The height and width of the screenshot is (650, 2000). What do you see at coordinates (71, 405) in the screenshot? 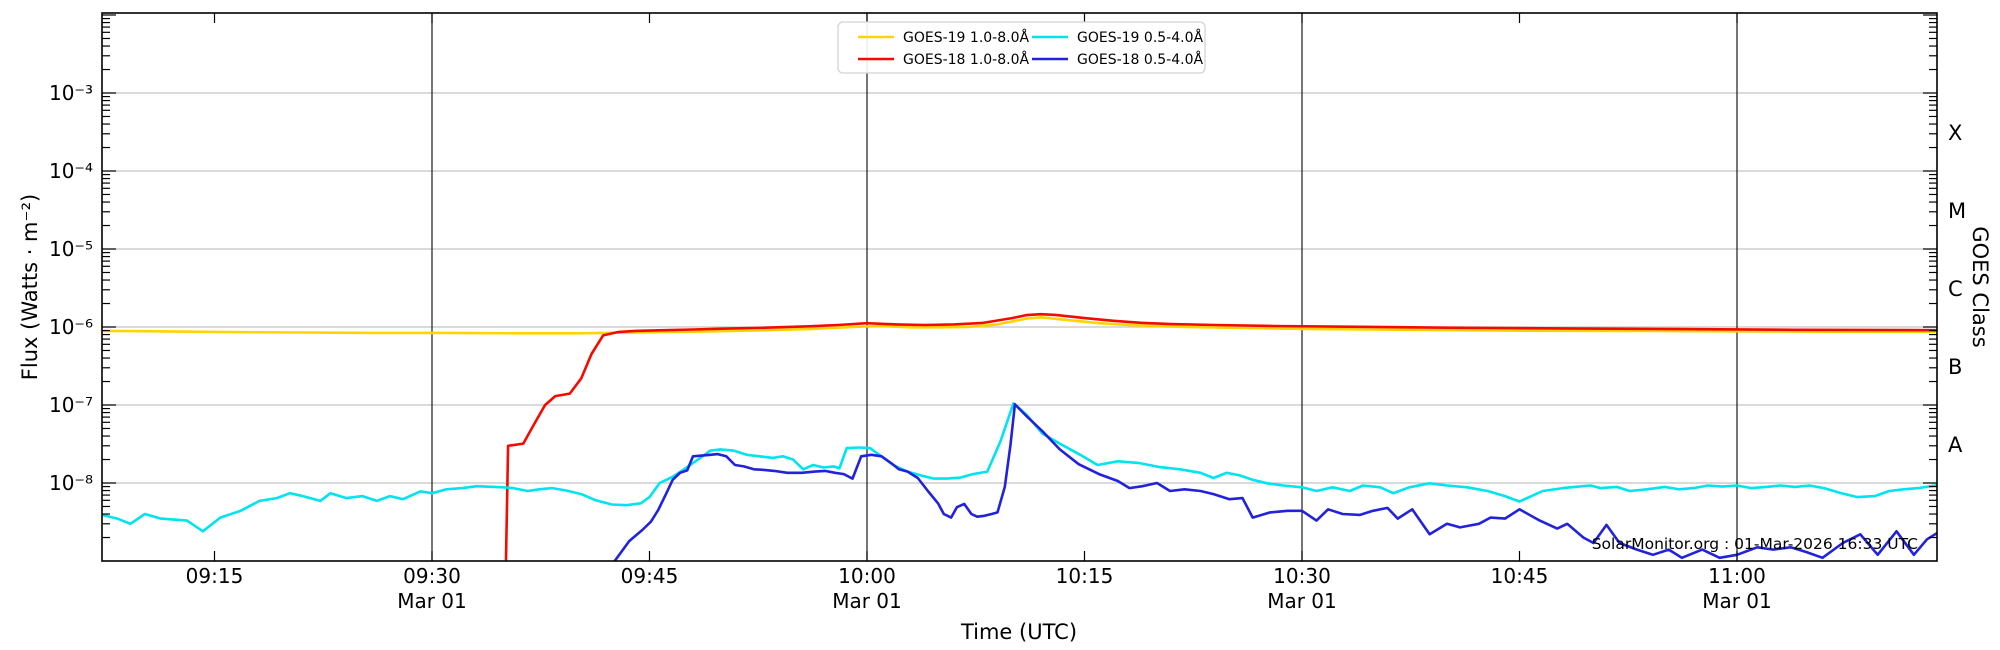
I see `y-tick-label: 10⁻⁷` at bounding box center [71, 405].